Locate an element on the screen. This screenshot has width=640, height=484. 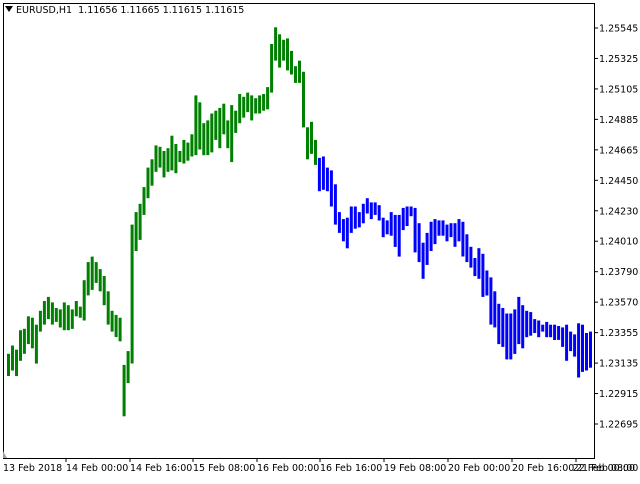
y-tick-label: 1.23790 is located at coordinates (618, 272).